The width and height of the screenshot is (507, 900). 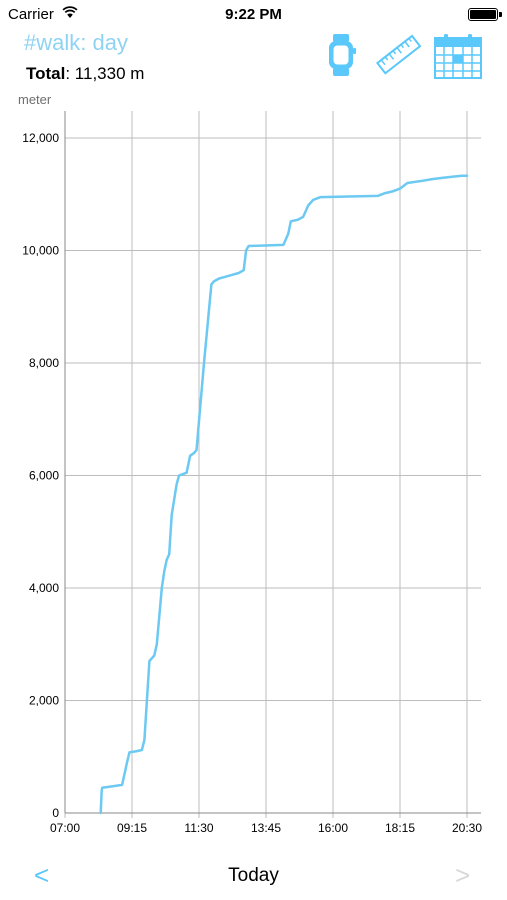 What do you see at coordinates (44, 701) in the screenshot?
I see `y-tick-label: 2,000` at bounding box center [44, 701].